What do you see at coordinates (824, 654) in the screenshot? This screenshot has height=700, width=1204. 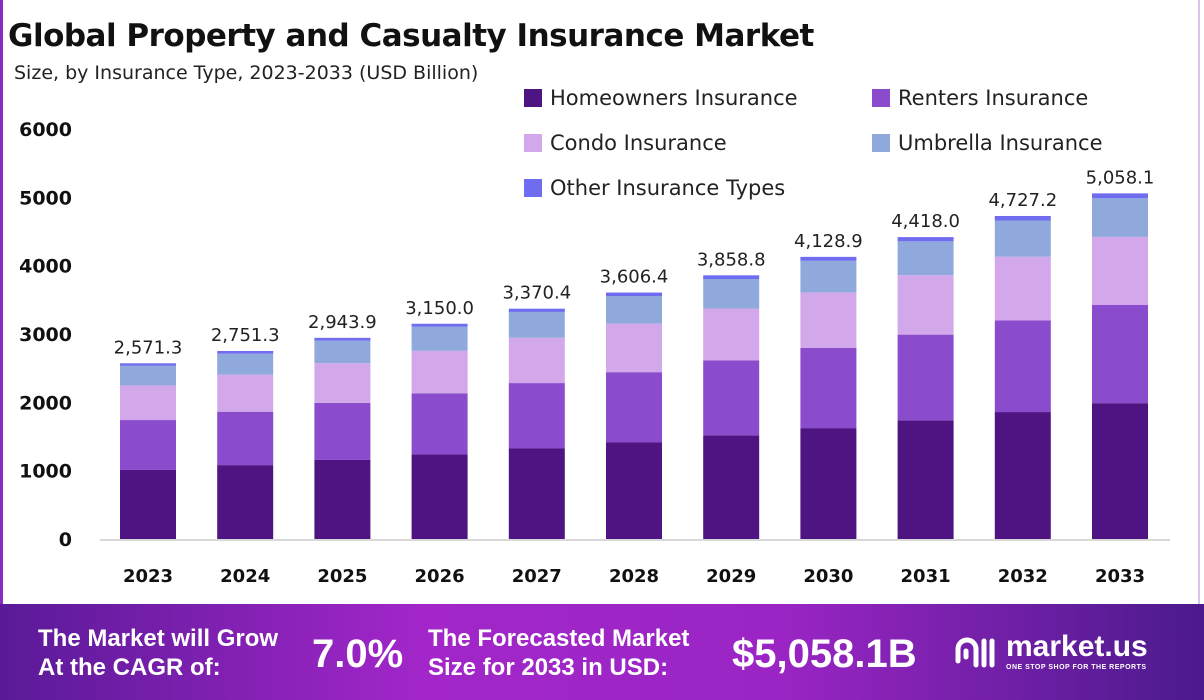 I see `market-size-value: $5,058.1B` at bounding box center [824, 654].